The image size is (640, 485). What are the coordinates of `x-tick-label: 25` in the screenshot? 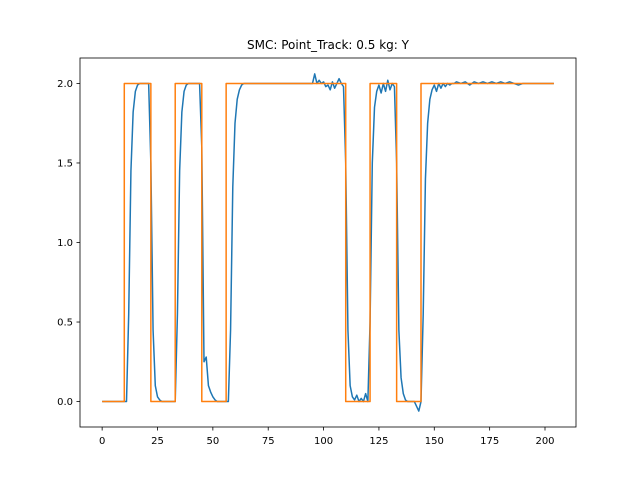 It's located at (157, 441).